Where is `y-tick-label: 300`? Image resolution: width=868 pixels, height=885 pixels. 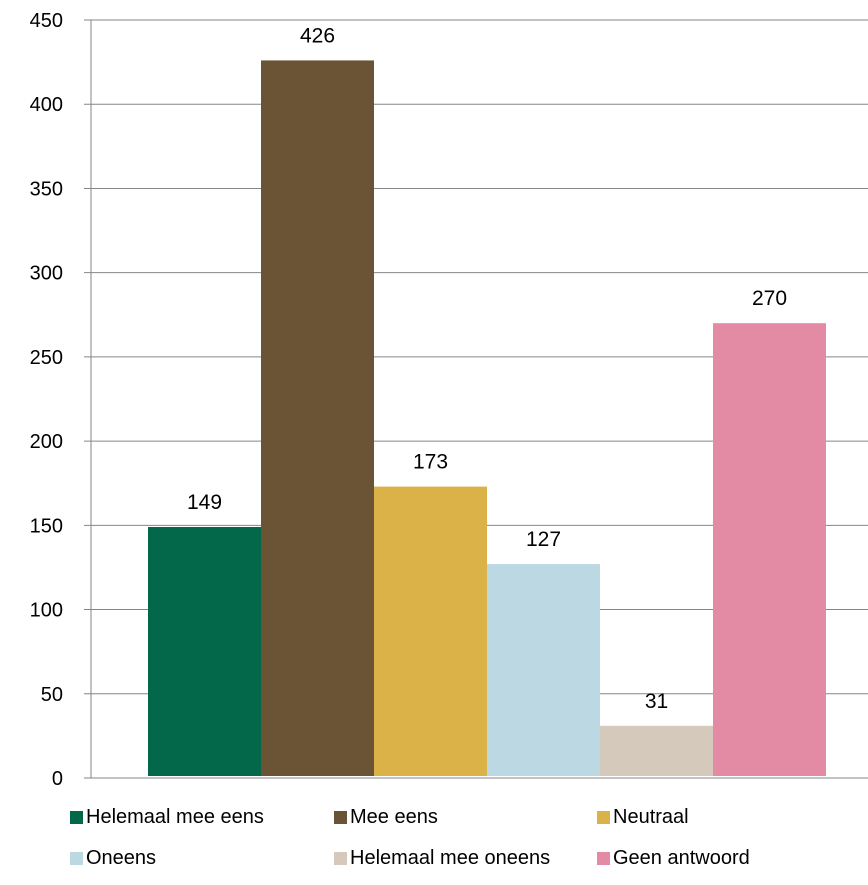 y-tick-label: 300 is located at coordinates (46, 274).